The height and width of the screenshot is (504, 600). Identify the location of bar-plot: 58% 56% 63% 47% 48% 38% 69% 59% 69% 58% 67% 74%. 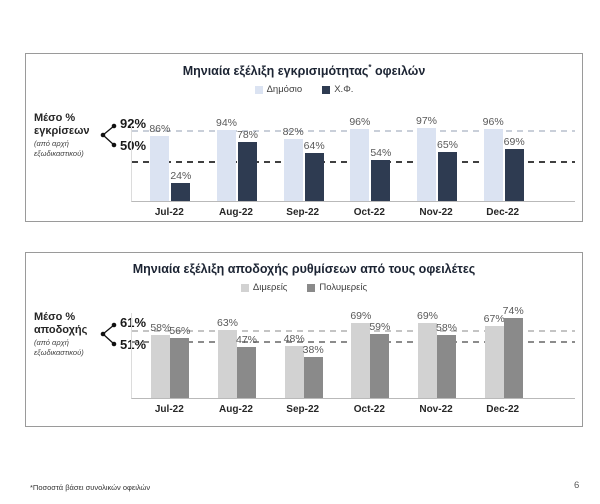
(353, 352).